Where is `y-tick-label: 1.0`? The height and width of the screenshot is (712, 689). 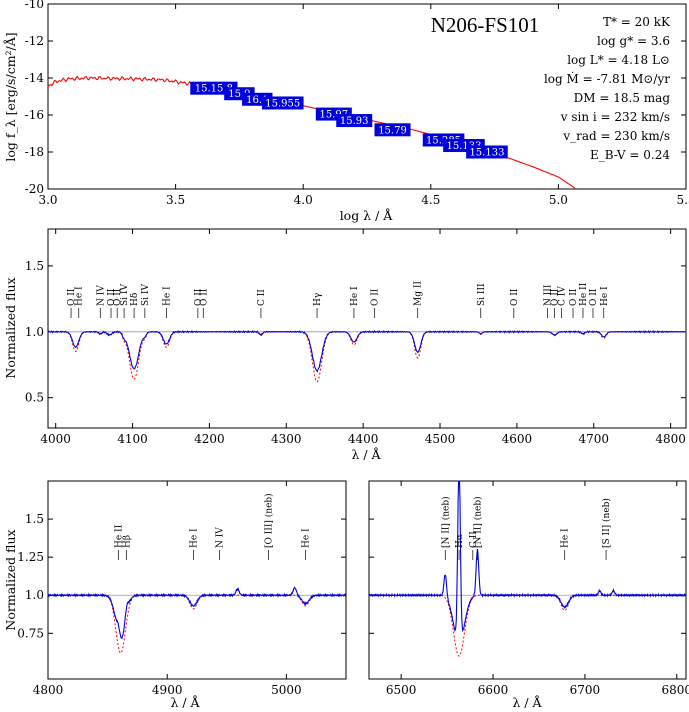 y-tick-label: 1.0 is located at coordinates (34, 595).